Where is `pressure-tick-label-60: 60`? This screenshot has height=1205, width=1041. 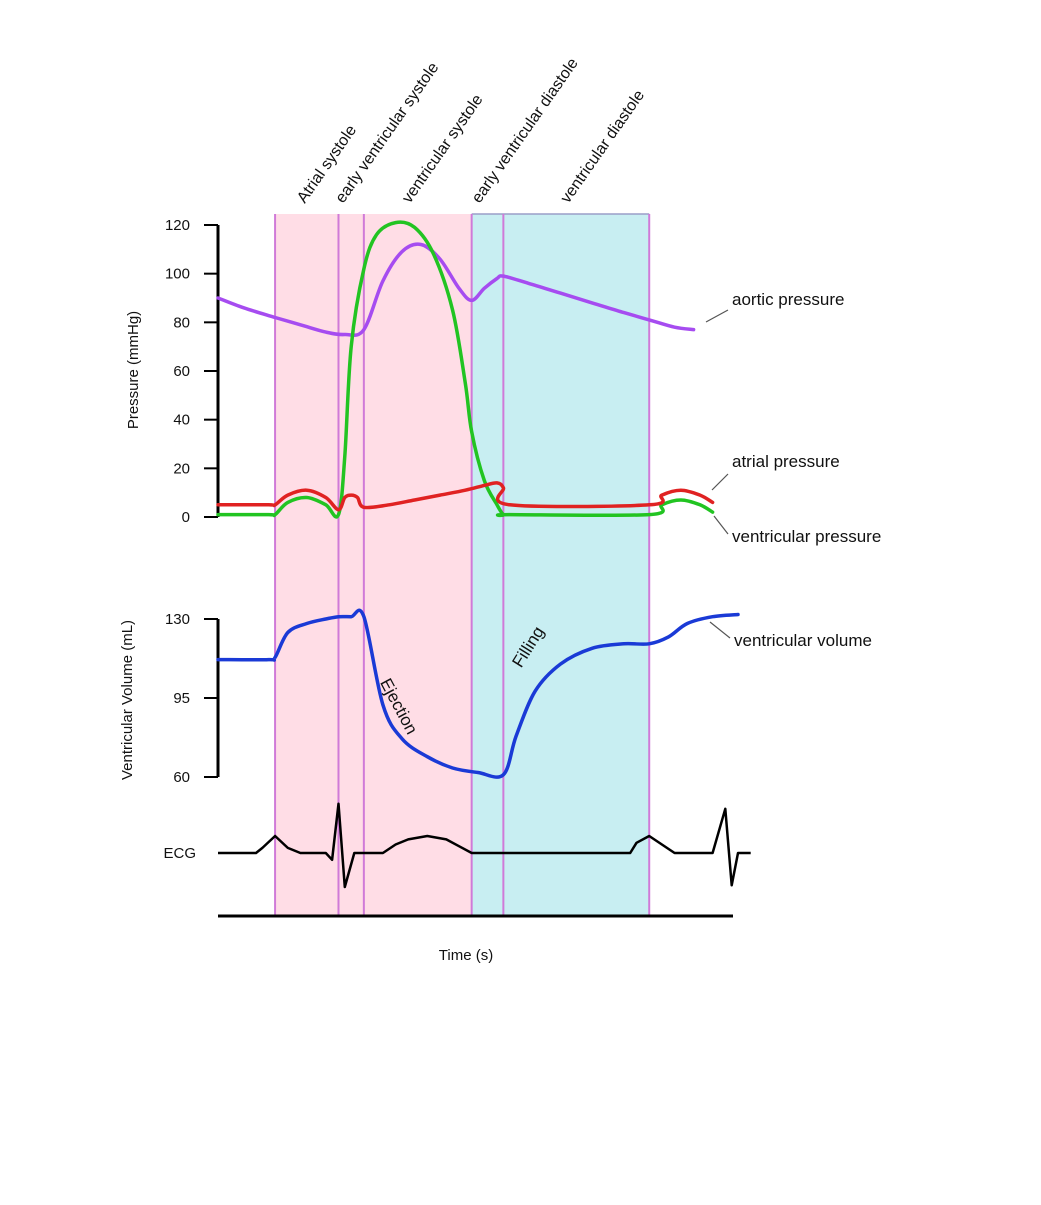 pressure-tick-label-60: 60 is located at coordinates (181, 371).